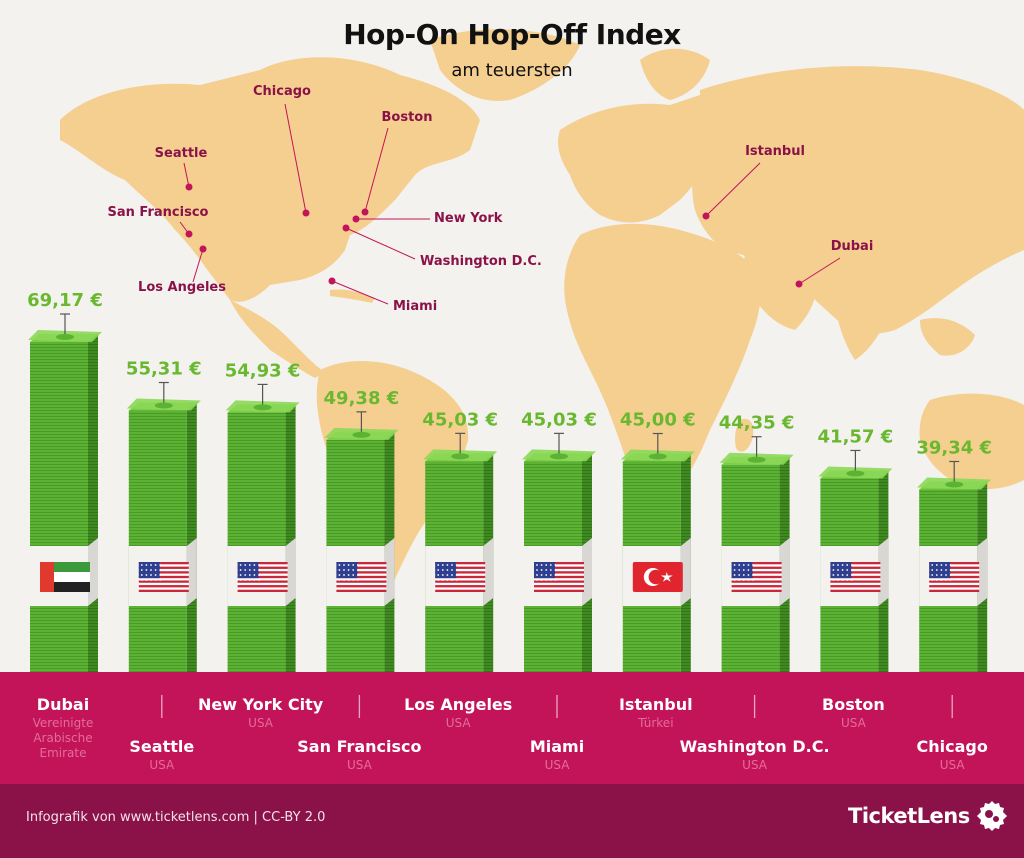 This screenshot has height=858, width=1024. What do you see at coordinates (261, 723) in the screenshot?
I see `country-label-new-york-city: USA` at bounding box center [261, 723].